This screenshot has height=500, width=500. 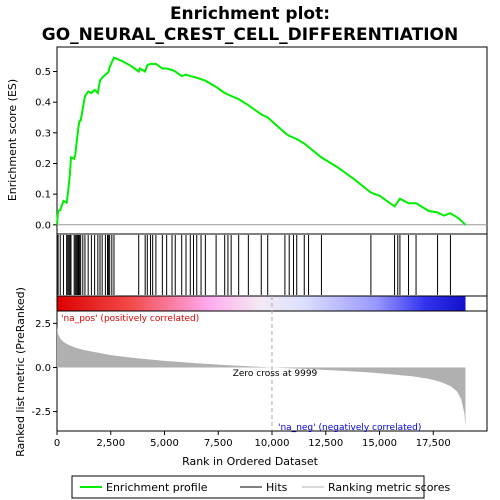 I want to click on metric-y-tick-label: 2.5, so click(x=43, y=324).